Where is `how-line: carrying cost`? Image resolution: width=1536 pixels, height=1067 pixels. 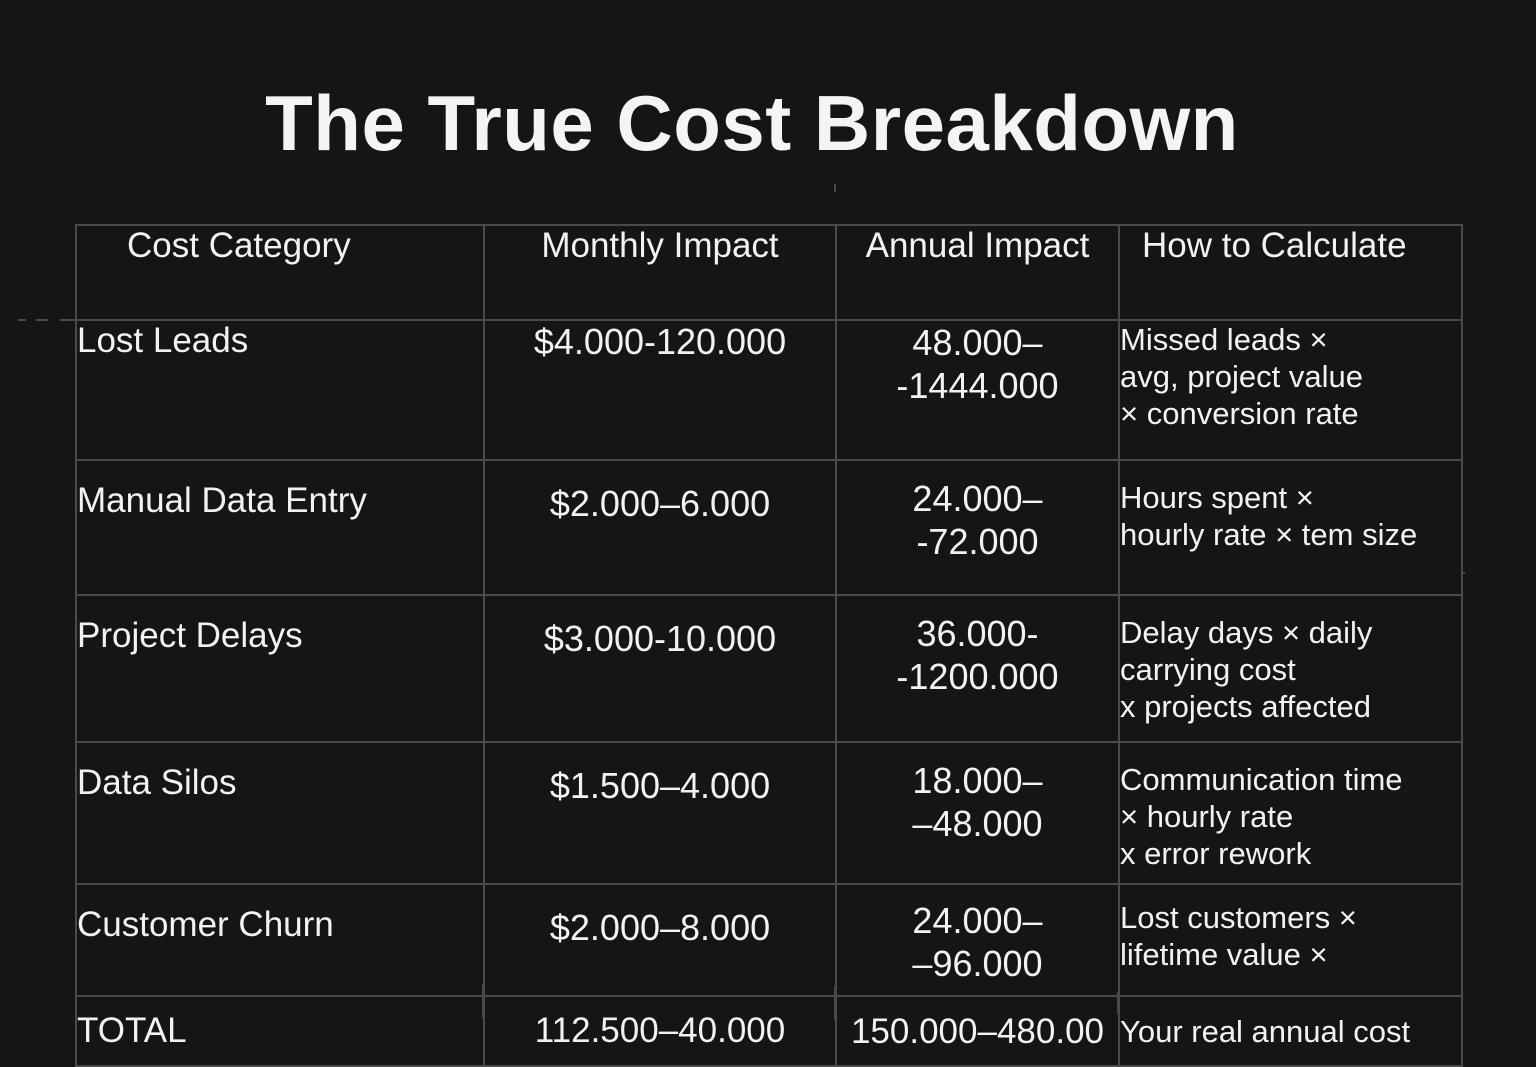 how-line: carrying cost is located at coordinates (1208, 669).